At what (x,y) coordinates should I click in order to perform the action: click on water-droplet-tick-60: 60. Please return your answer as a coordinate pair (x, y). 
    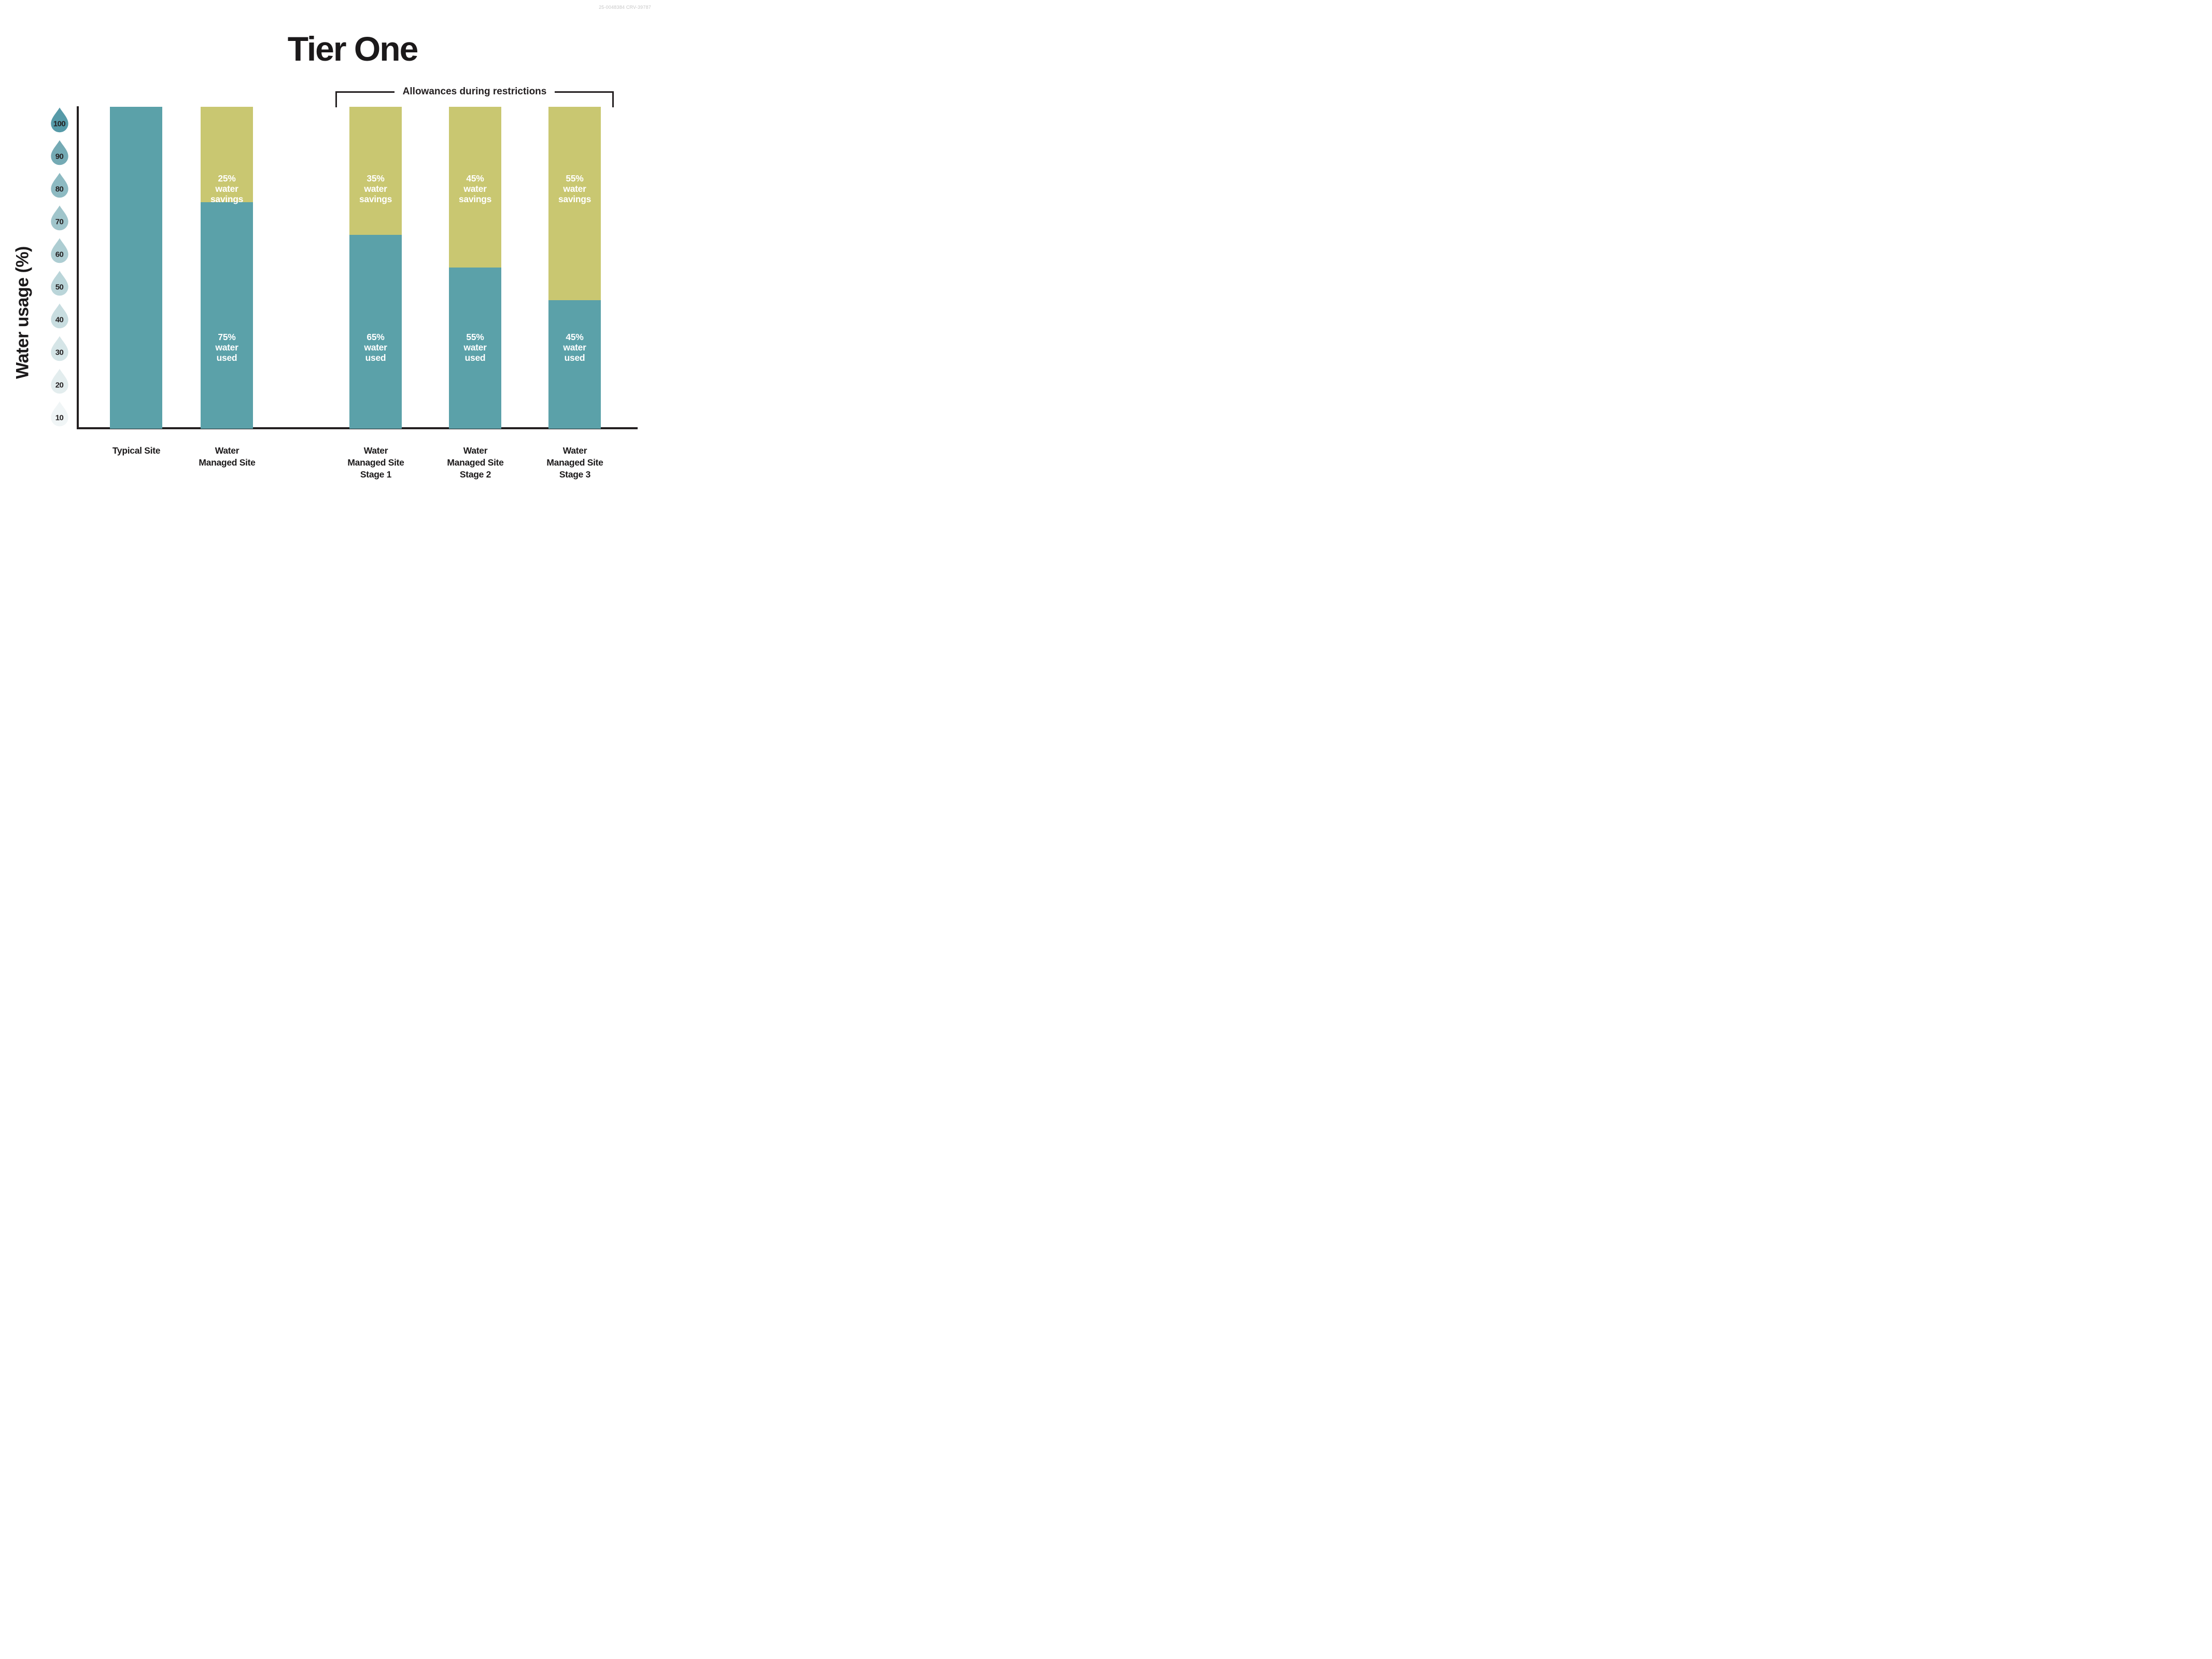
    Looking at the image, I should click on (59, 250).